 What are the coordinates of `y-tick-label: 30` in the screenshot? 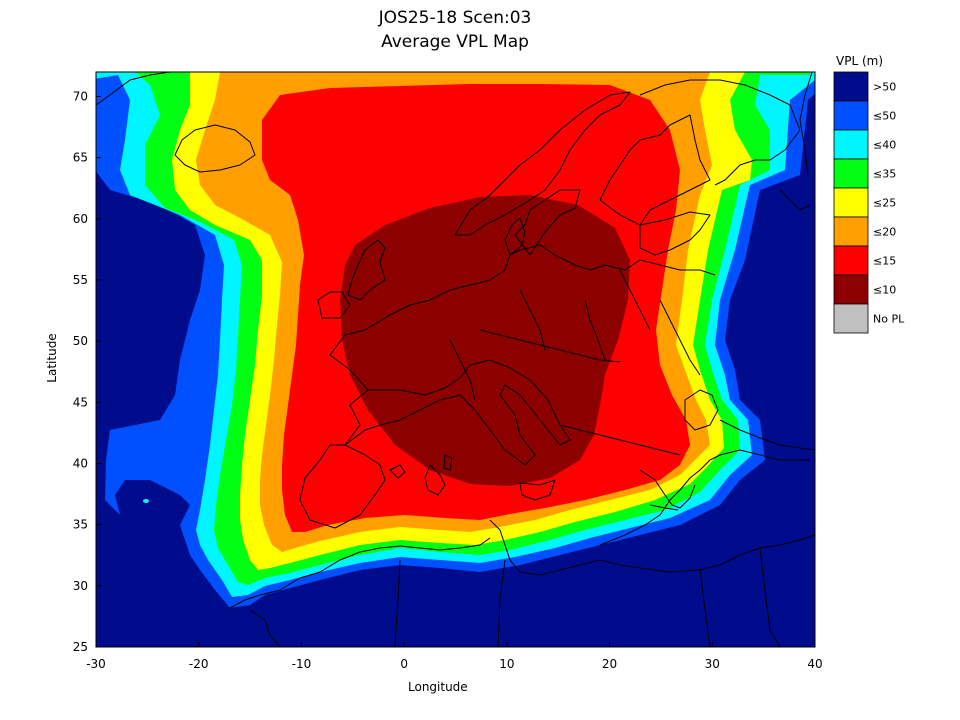 It's located at (80, 586).